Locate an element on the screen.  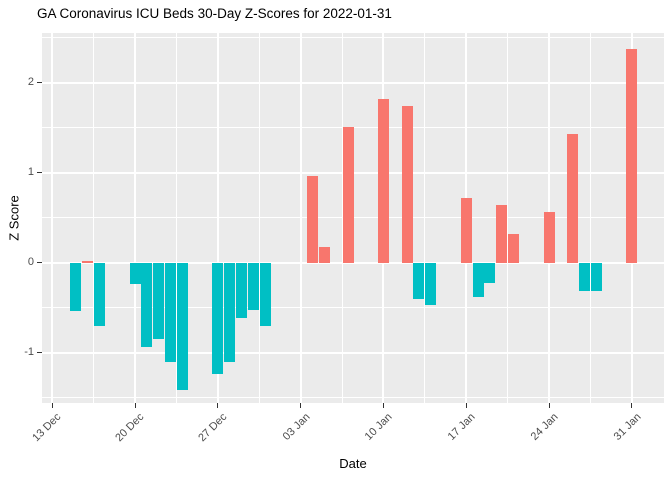
x-tick-label: 24 Jan is located at coordinates (544, 427).